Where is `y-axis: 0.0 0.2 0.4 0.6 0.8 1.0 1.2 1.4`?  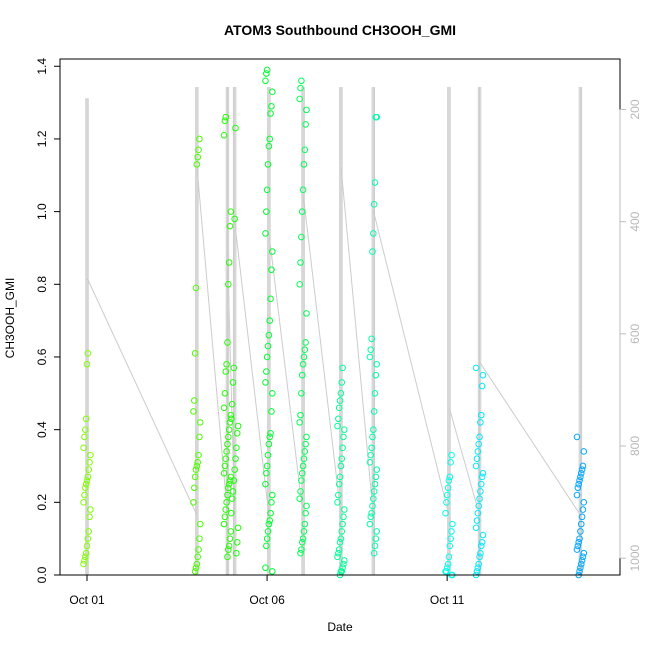 y-axis: 0.0 0.2 0.4 0.6 0.8 1.0 1.2 1.4 is located at coordinates (47, 320).